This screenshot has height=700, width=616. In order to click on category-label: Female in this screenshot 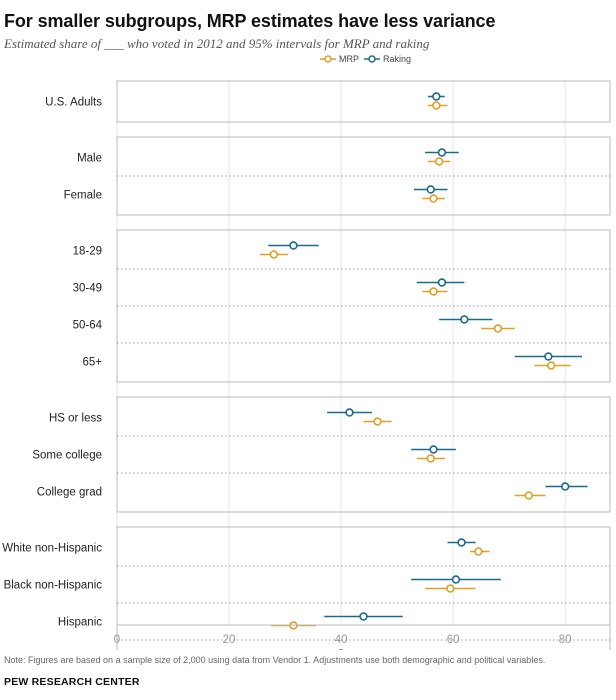, I will do `click(83, 196)`.